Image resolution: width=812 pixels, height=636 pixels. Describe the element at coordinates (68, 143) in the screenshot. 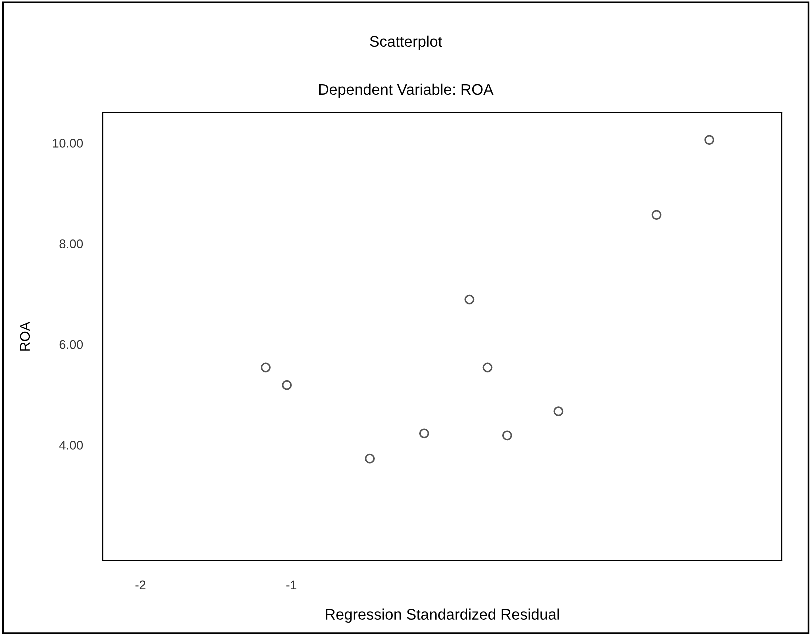

I see `y-tick-label: 10.00` at that location.